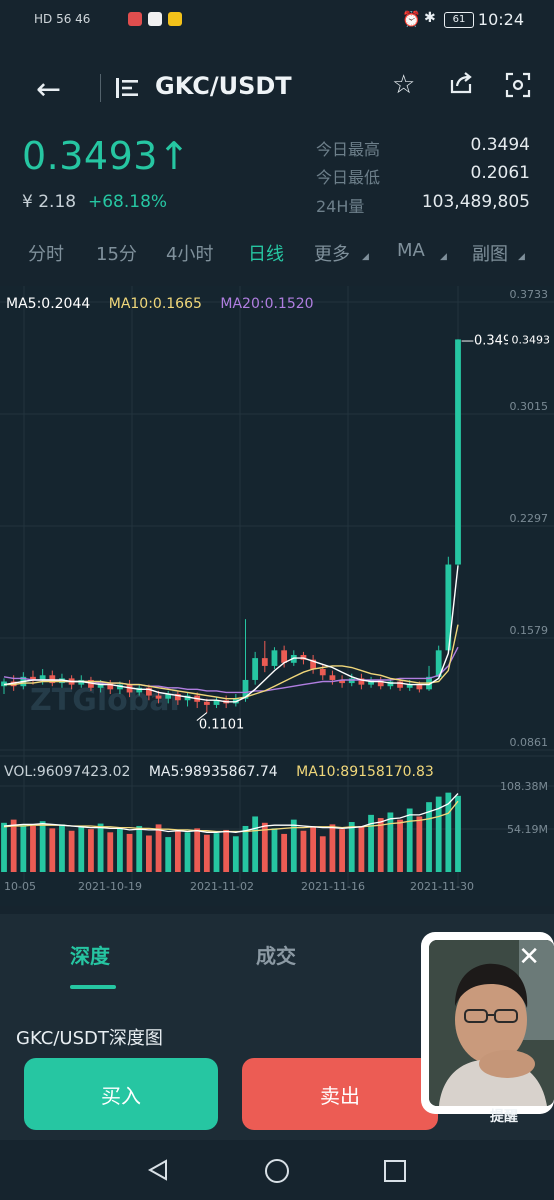  Describe the element at coordinates (49, 202) in the screenshot. I see `cny-price: ¥ 2.18` at that location.